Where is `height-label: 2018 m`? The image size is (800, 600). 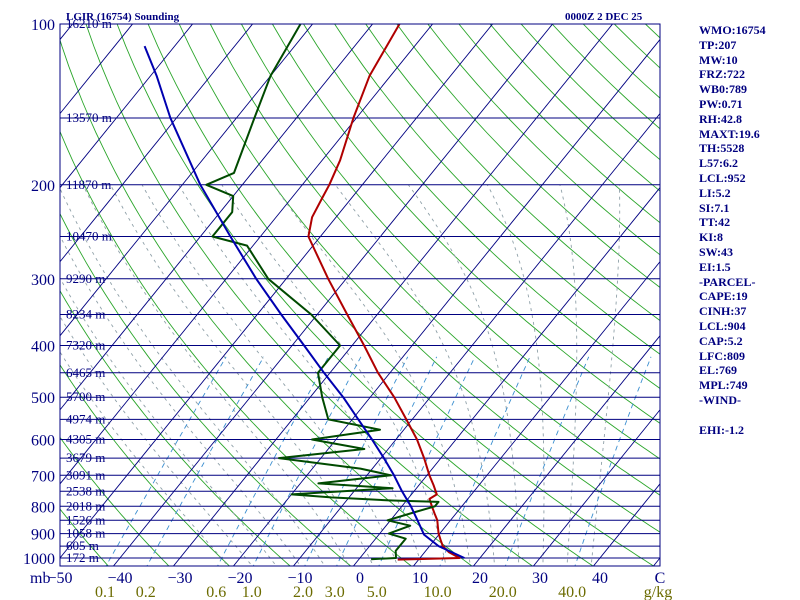
height-label: 2018 m is located at coordinates (85, 505).